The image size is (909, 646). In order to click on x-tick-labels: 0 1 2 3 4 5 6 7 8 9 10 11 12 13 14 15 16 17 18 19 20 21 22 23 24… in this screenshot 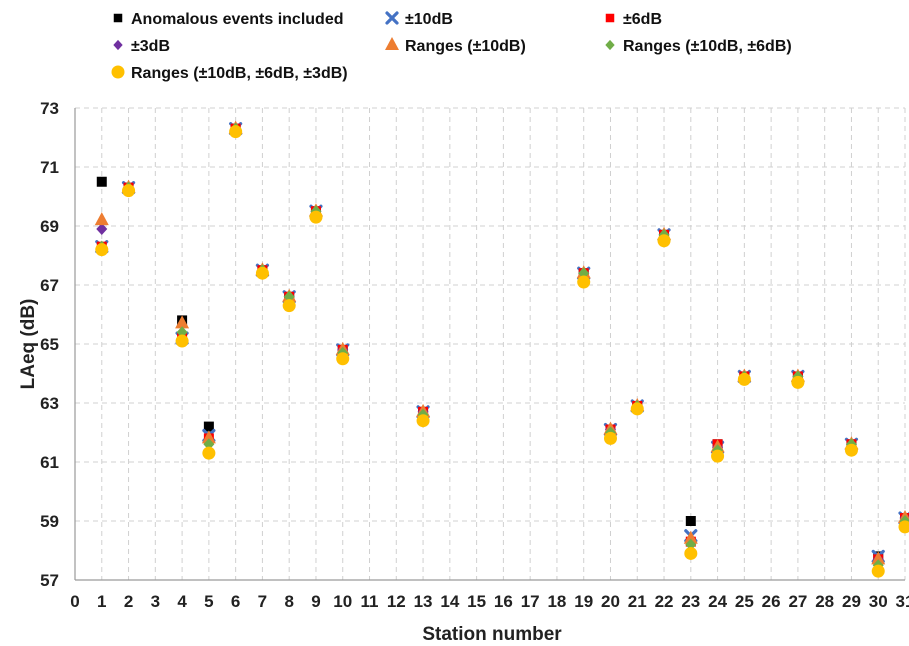, I will do `click(489, 601)`.